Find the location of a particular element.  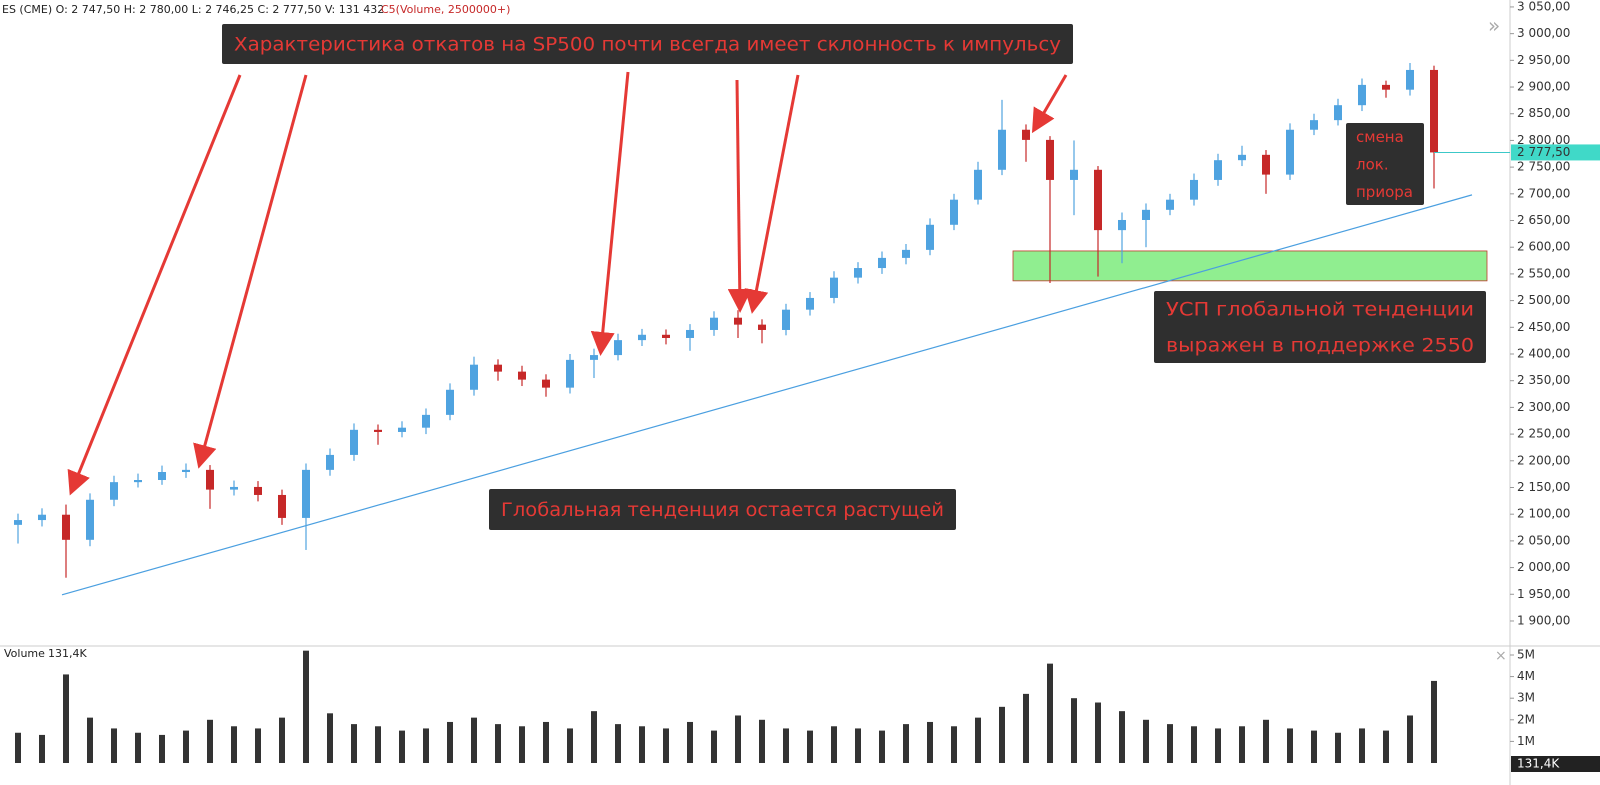

annotation-text: смена is located at coordinates (1380, 137).